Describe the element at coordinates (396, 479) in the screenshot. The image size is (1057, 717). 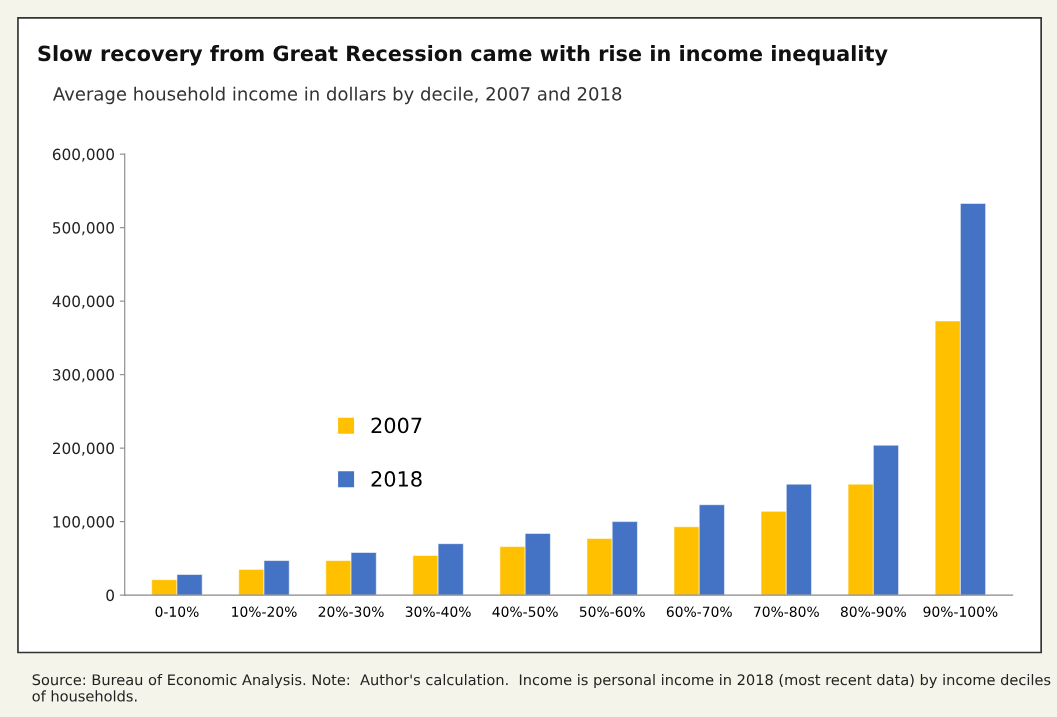
I see `legend-label: 2018` at that location.